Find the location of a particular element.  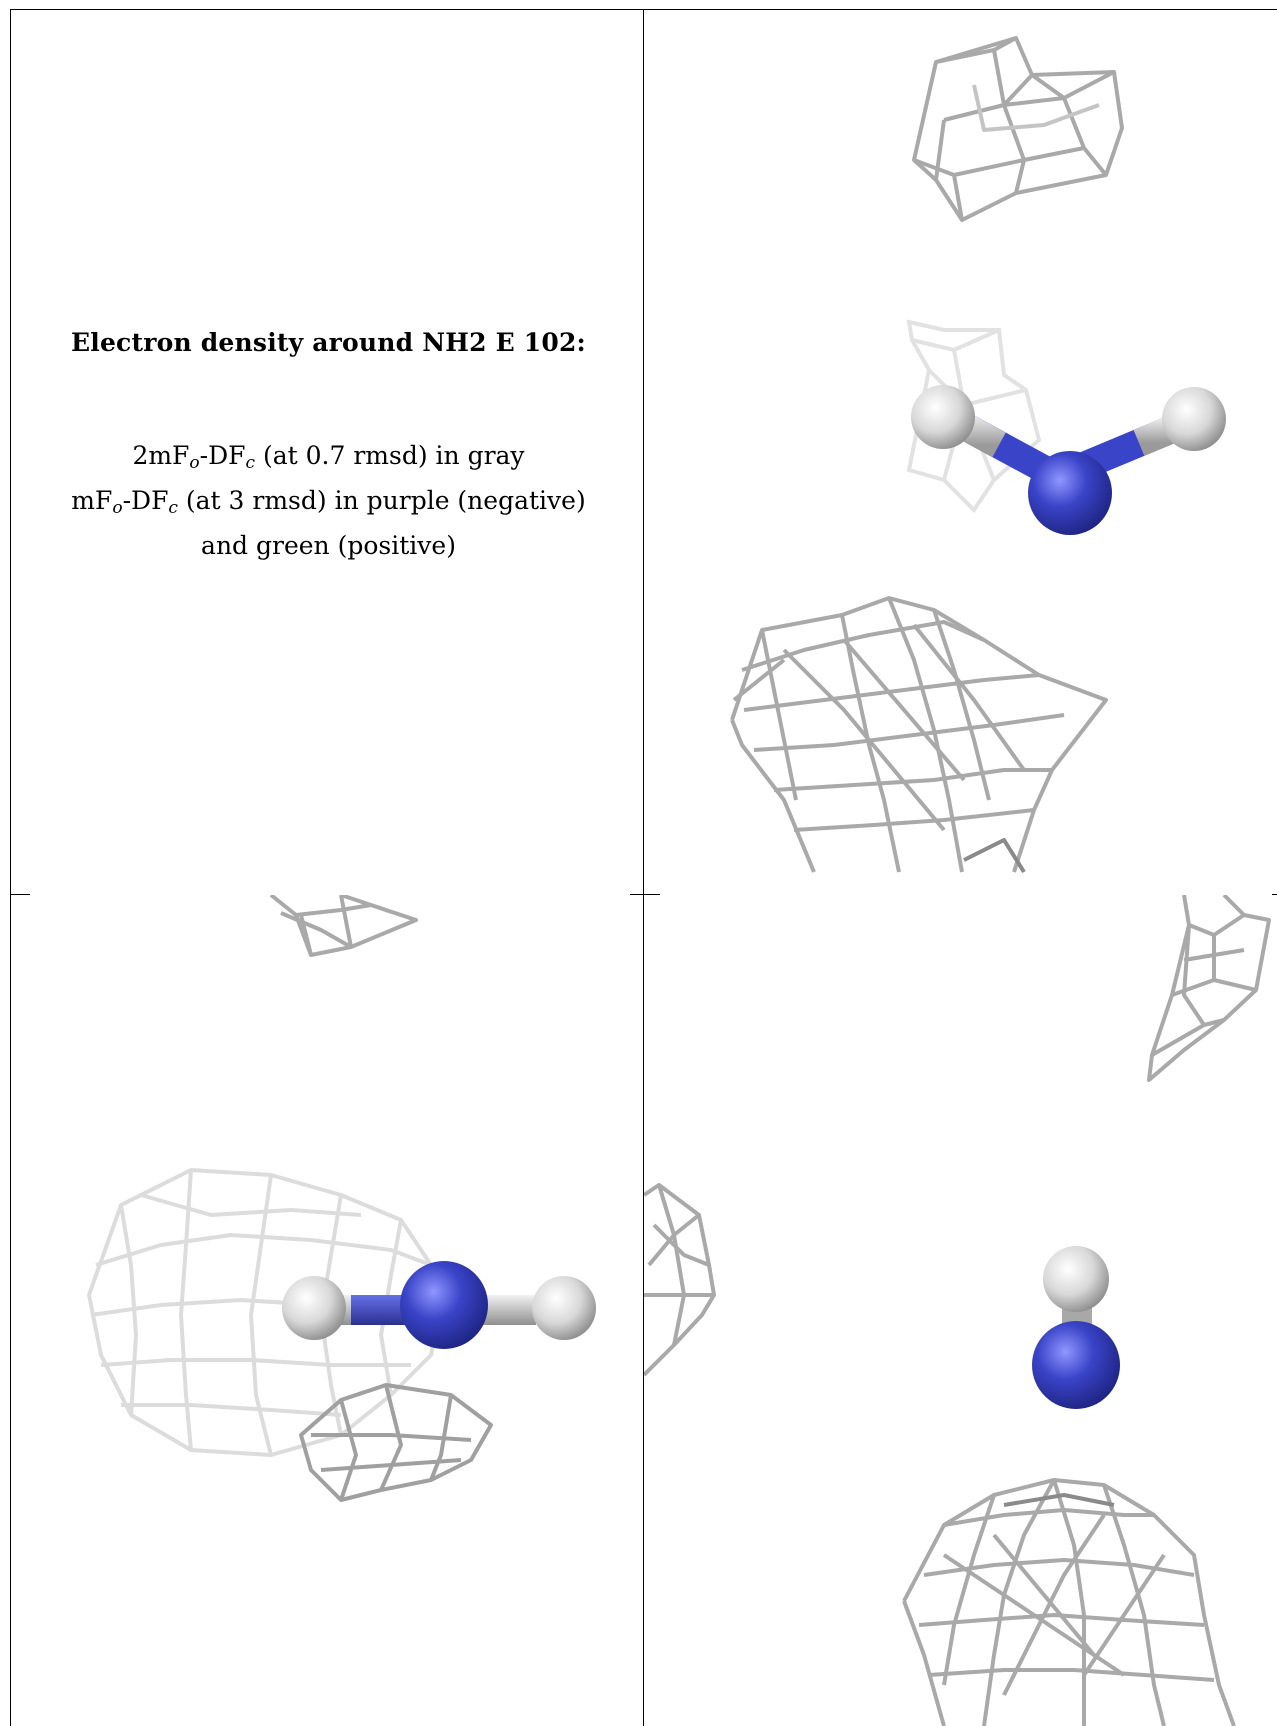

molecule-nh2-bottom-right is located at coordinates (1076, 1327).